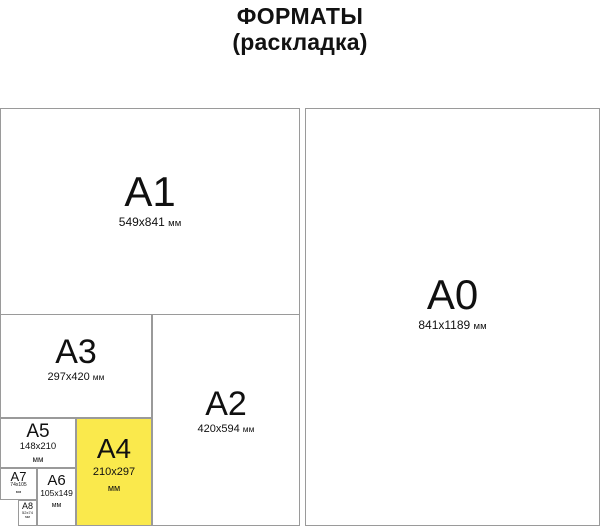 Image resolution: width=600 pixels, height=526 pixels. What do you see at coordinates (18, 476) in the screenshot?
I see `format-a7-name: A7` at bounding box center [18, 476].